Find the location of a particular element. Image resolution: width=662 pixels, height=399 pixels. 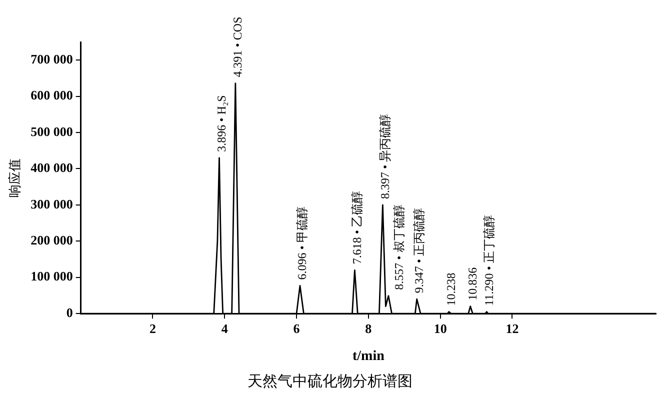

y-tick-label: 700 000 is located at coordinates (51, 58).